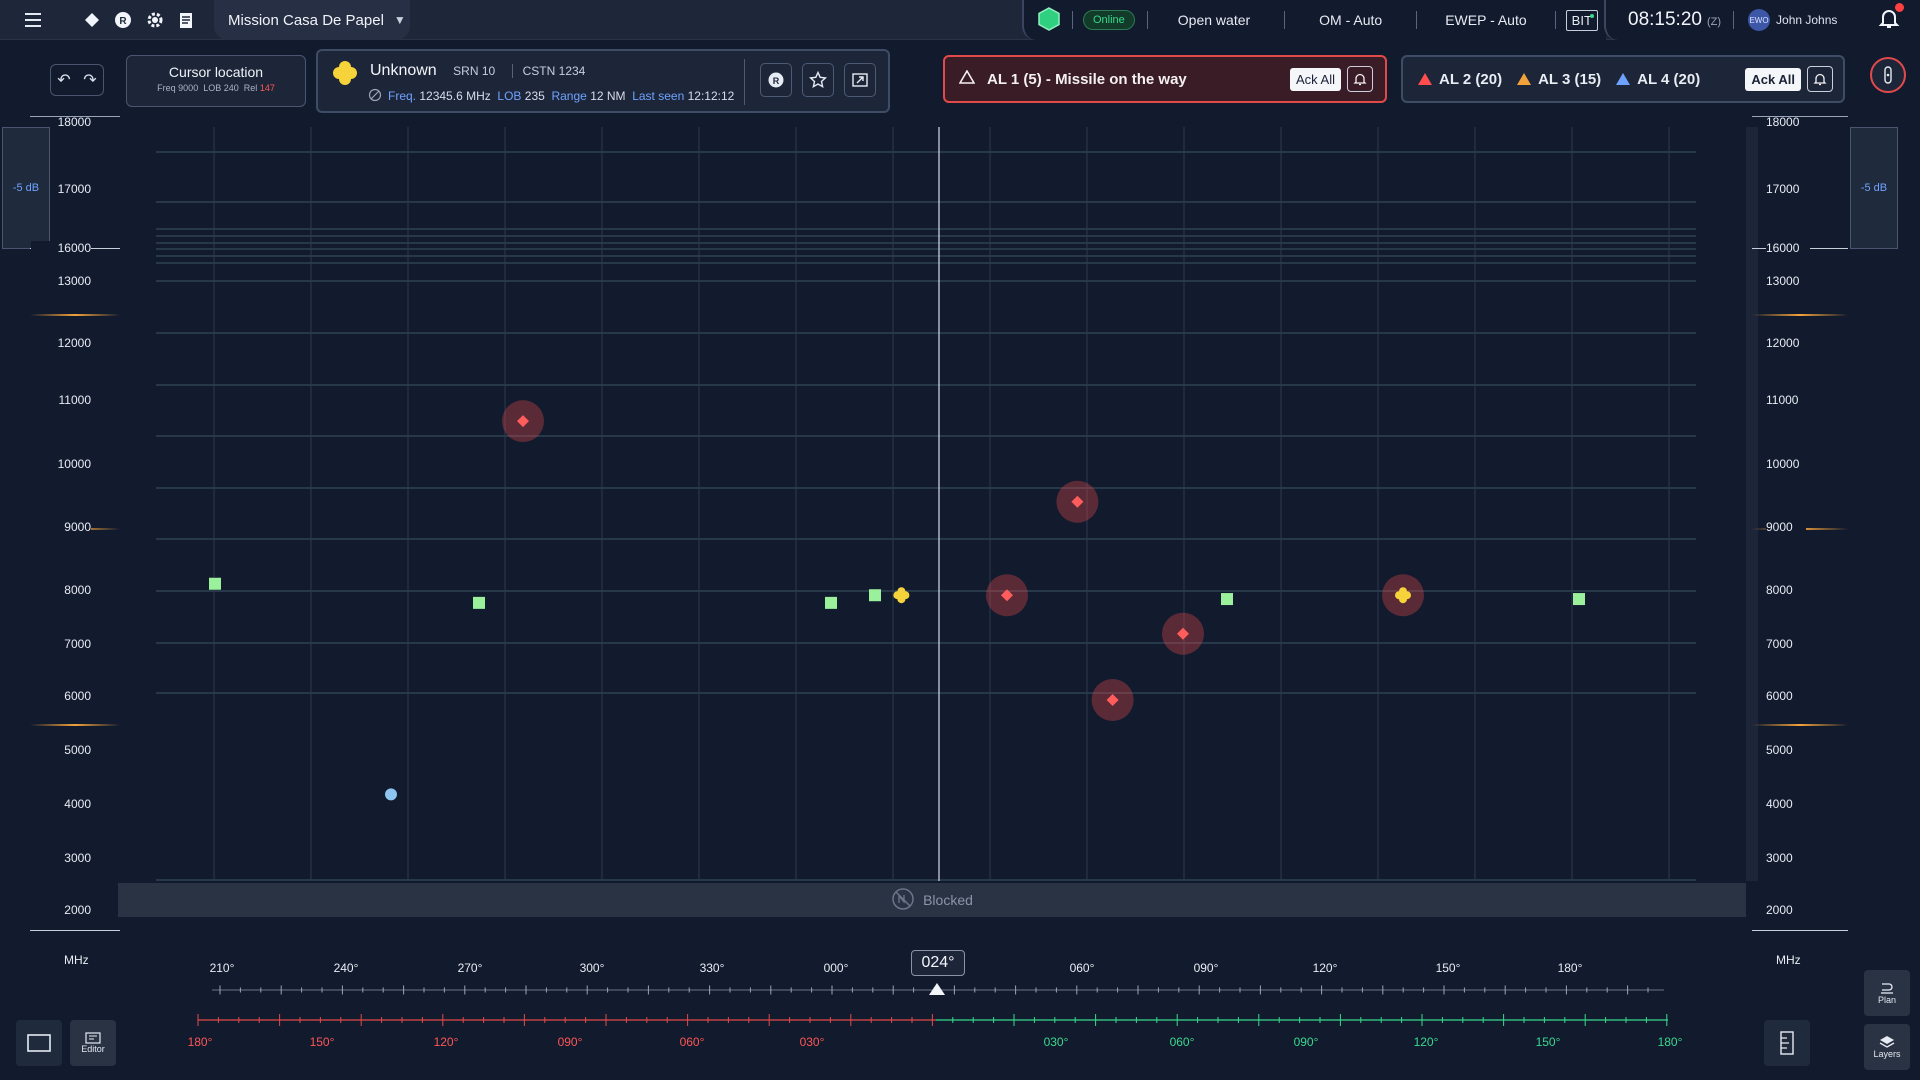 Image resolution: width=1920 pixels, height=1080 pixels. I want to click on bit-badge: BIT, so click(1581, 20).